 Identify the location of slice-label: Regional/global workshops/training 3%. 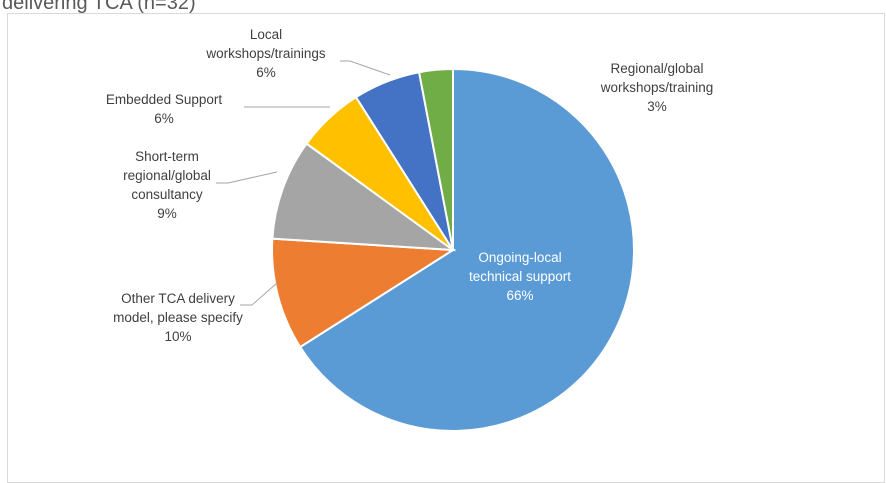
(657, 87).